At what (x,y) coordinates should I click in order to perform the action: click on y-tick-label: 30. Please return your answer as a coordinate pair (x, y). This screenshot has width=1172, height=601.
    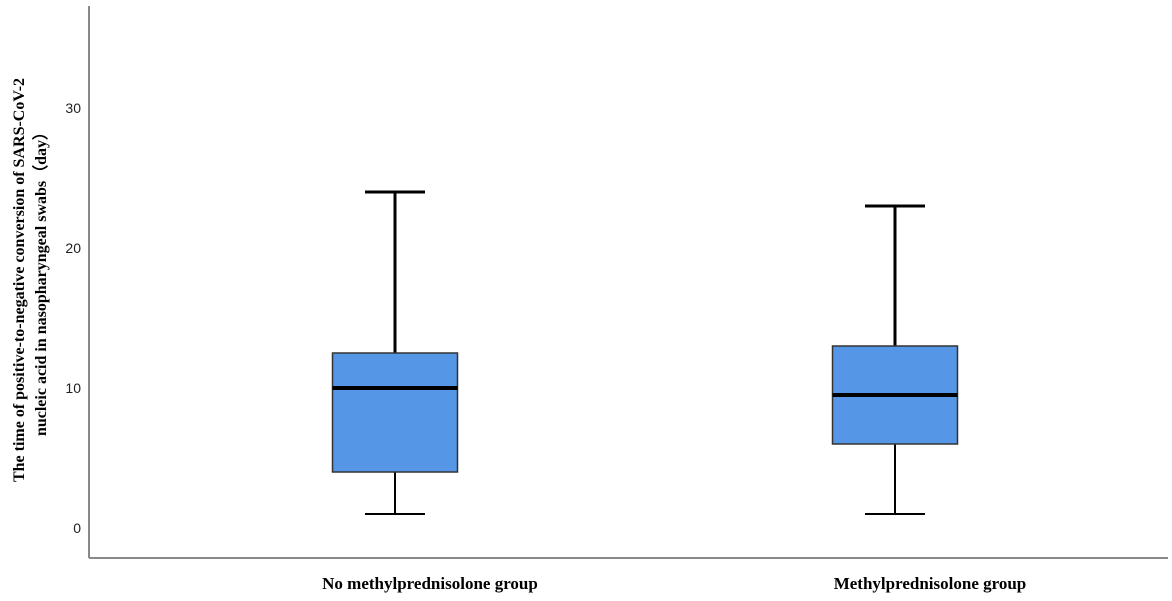
    Looking at the image, I should click on (73, 108).